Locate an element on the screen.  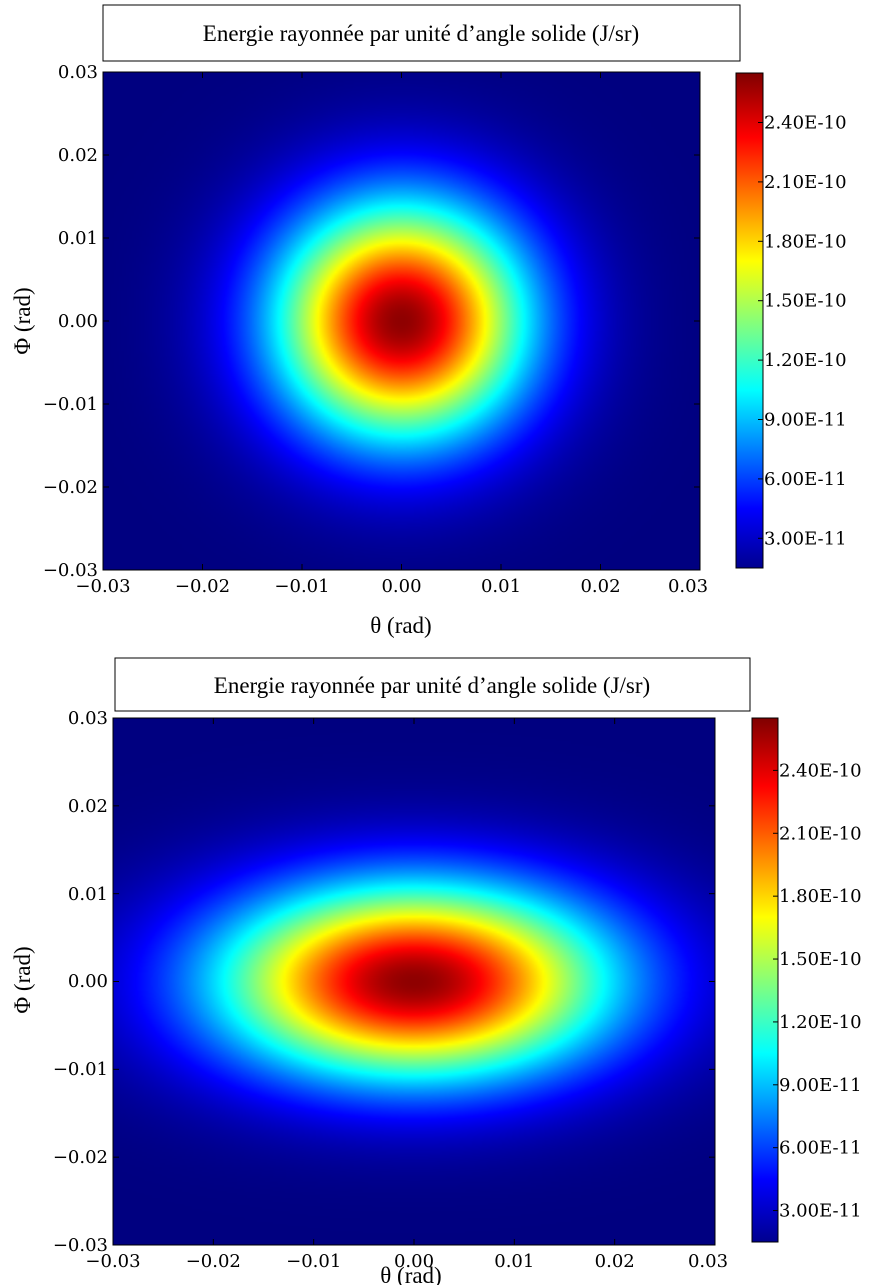
colorbar-label-1-2: 9.00E-11 is located at coordinates (805, 420).